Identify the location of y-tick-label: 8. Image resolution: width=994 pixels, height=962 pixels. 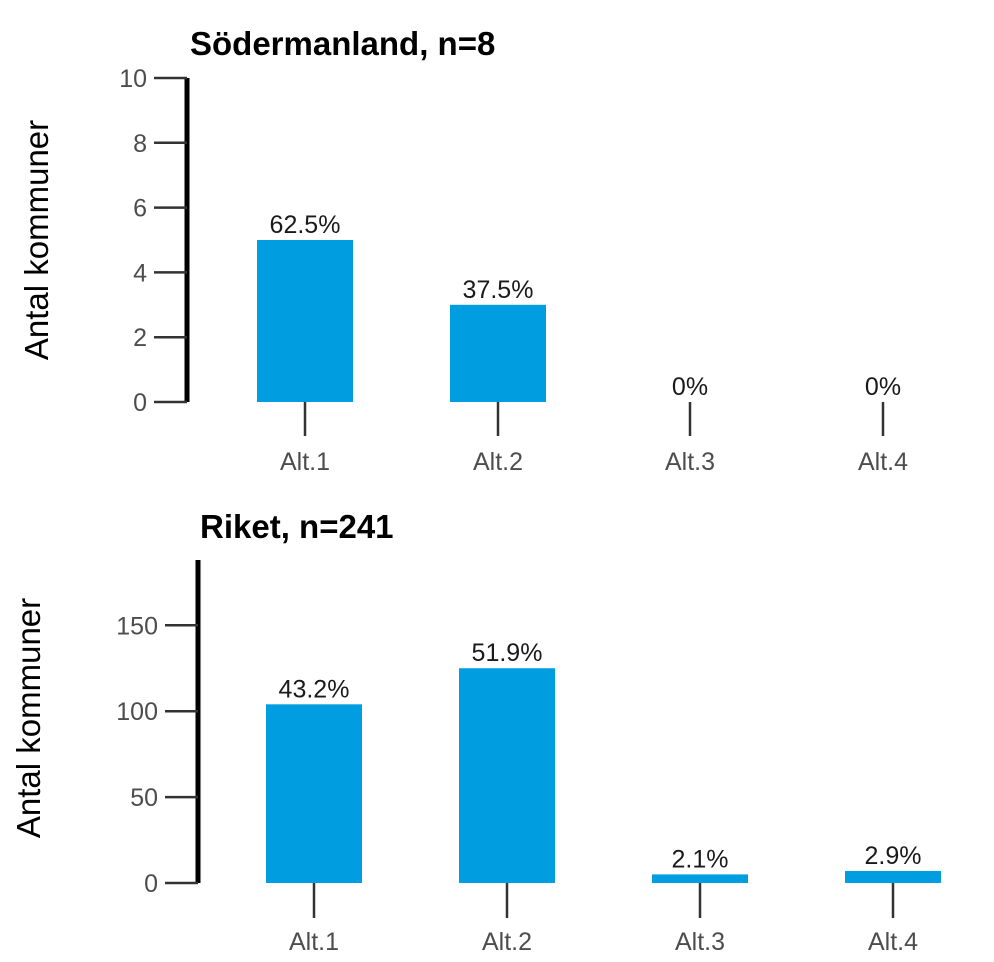
(140, 144).